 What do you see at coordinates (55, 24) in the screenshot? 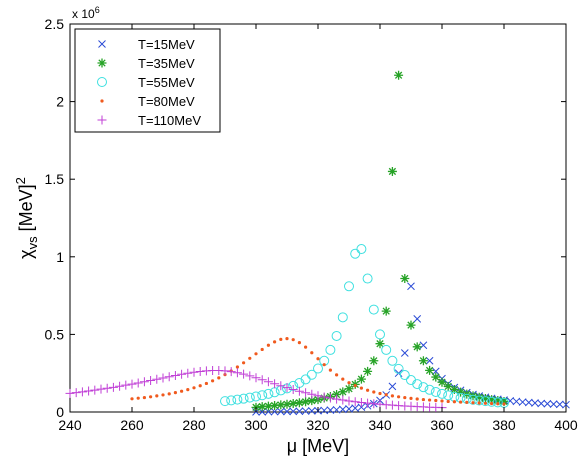
I see `y-tick-label: 2.5` at bounding box center [55, 24].